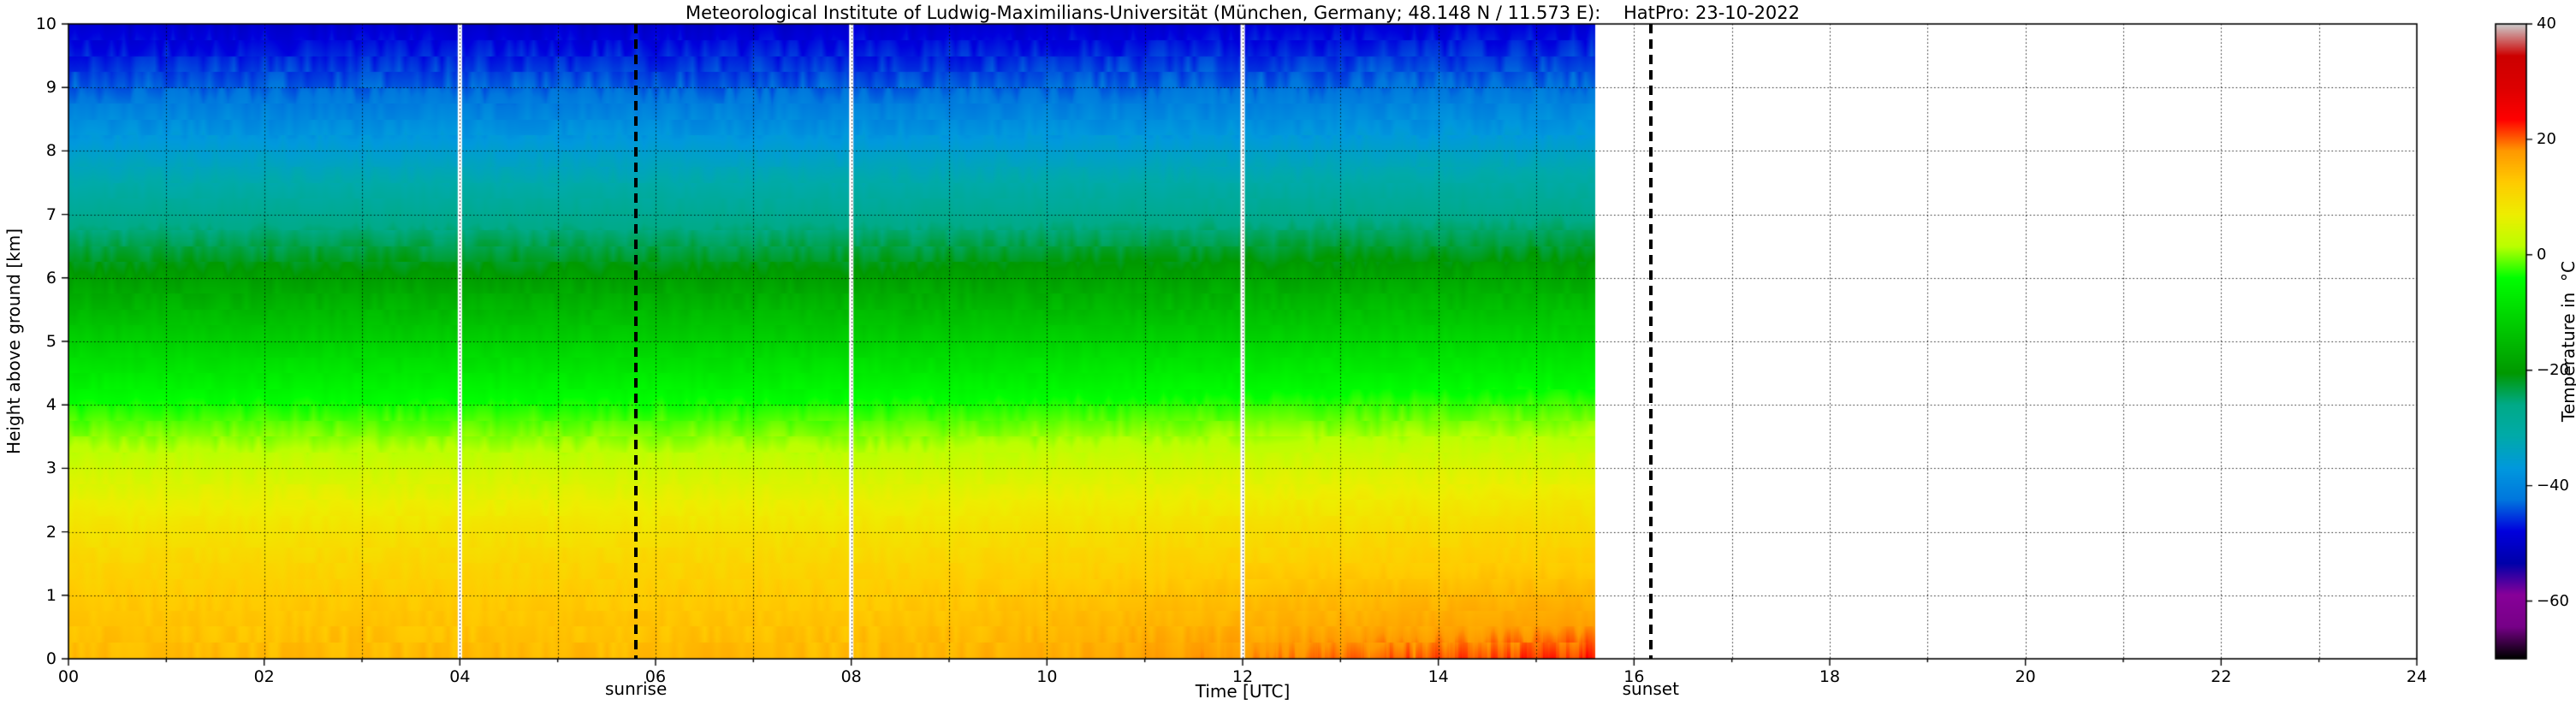 Image resolution: width=2576 pixels, height=705 pixels. What do you see at coordinates (68, 676) in the screenshot?
I see `x-tick-label: 00` at bounding box center [68, 676].